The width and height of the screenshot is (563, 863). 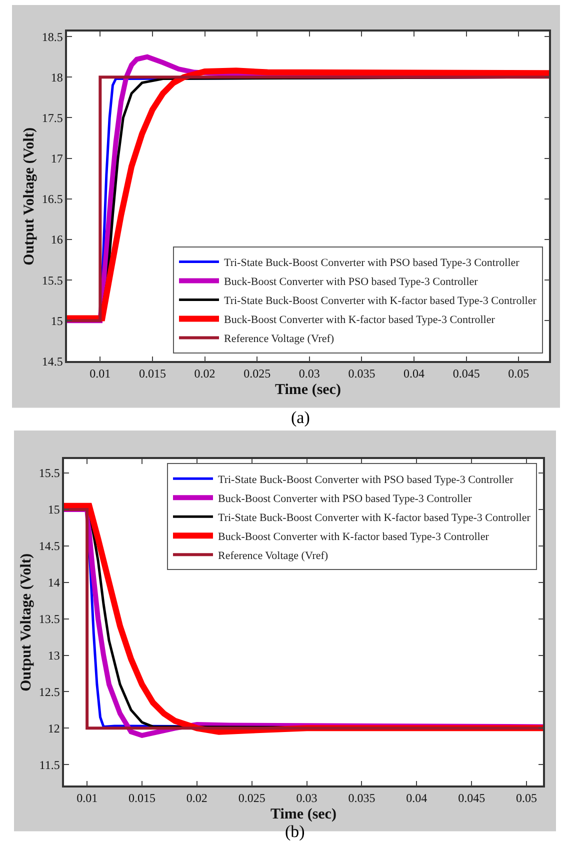 I want to click on y-tick-label: 16, so click(x=56, y=239).